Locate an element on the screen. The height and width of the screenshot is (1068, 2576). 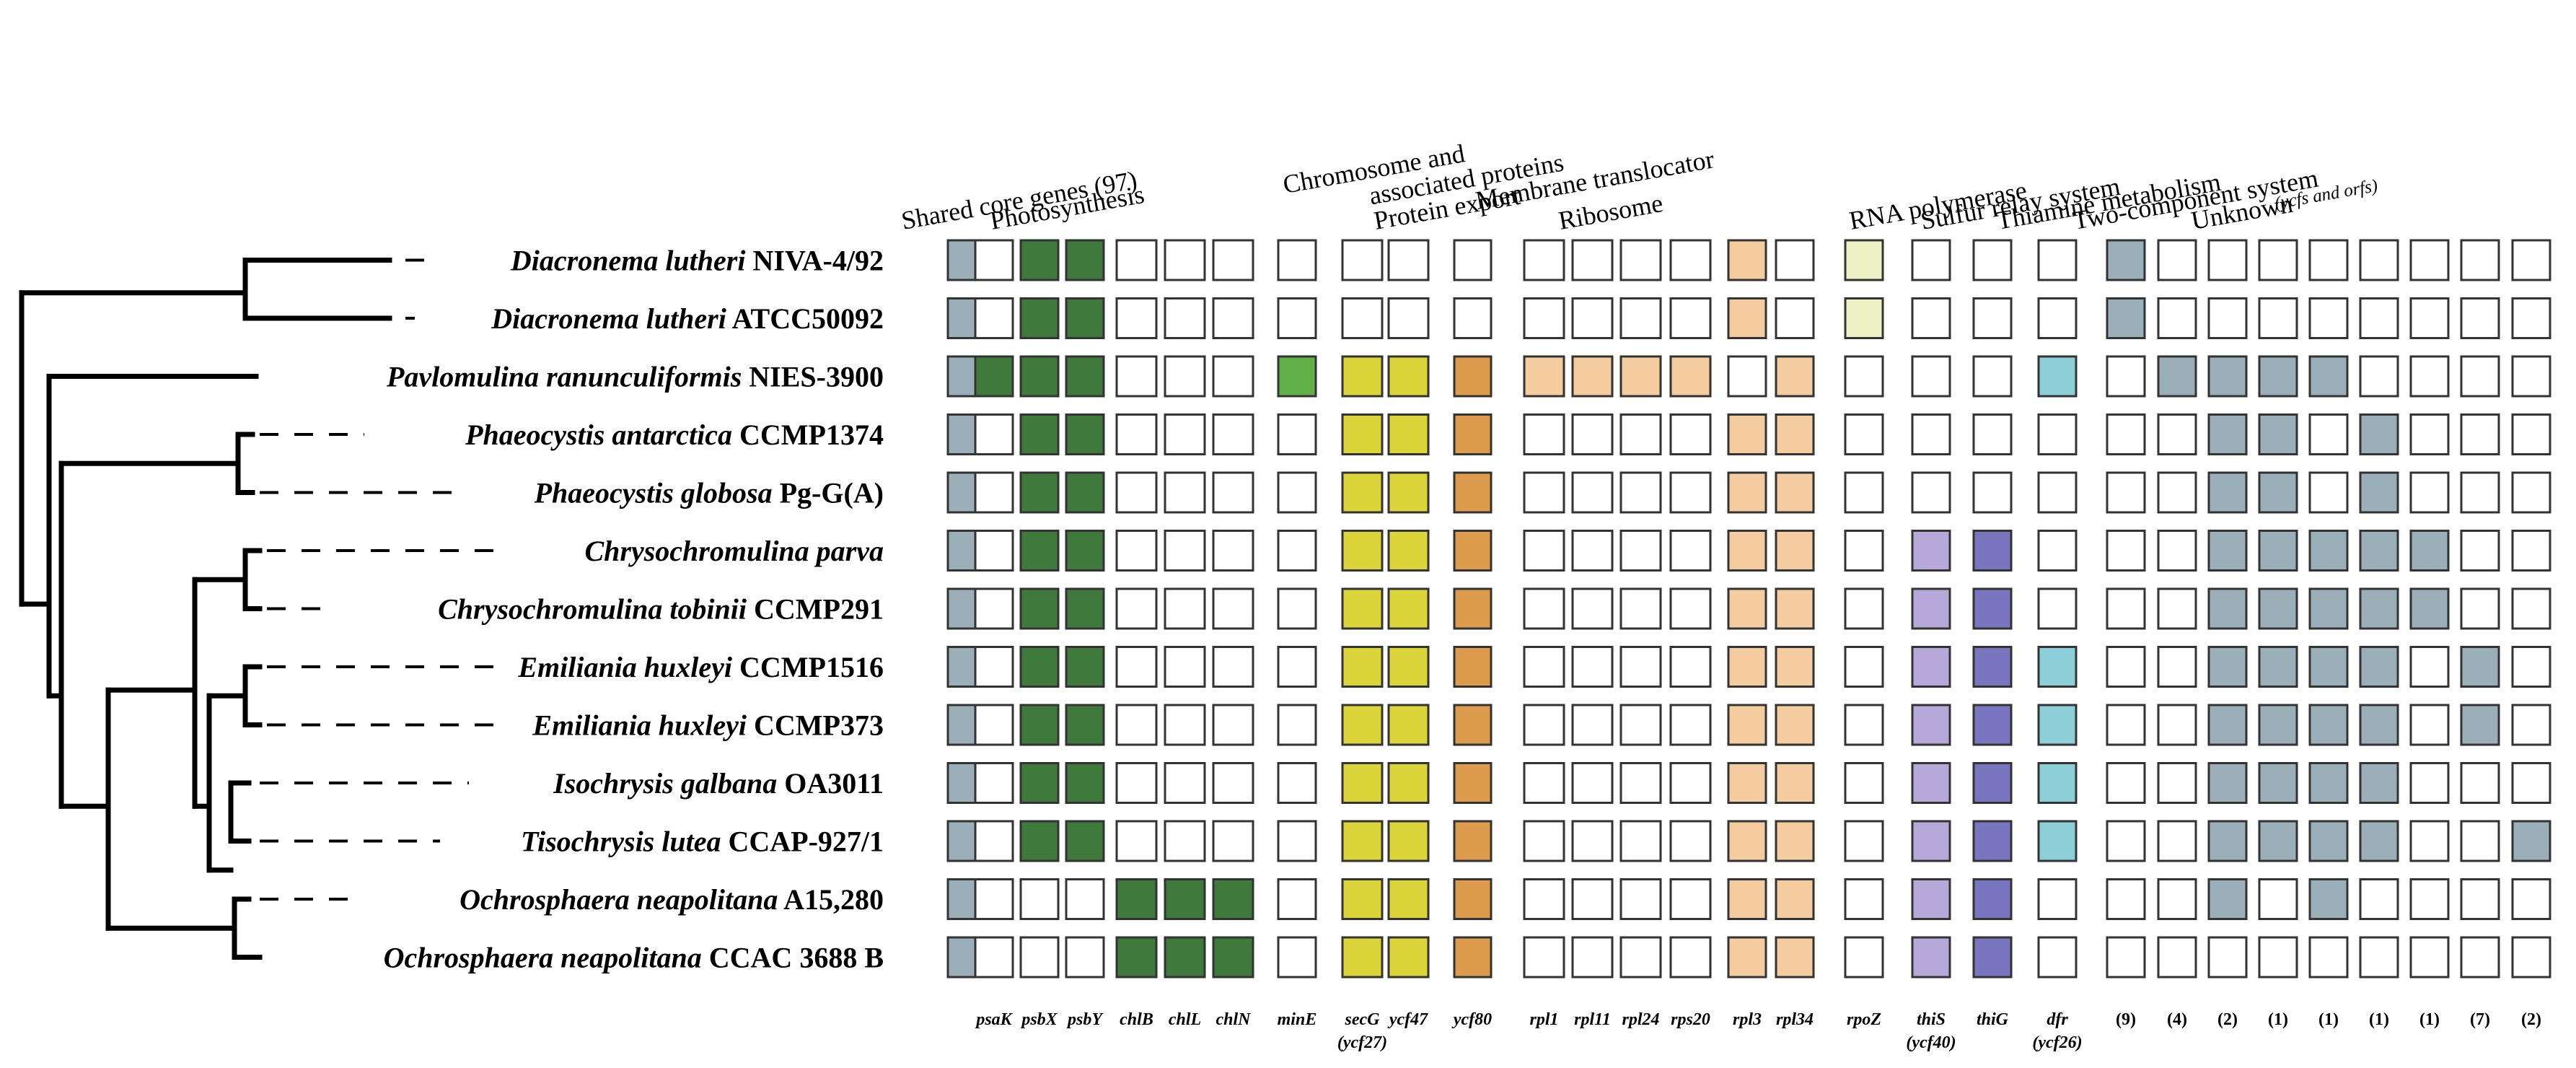
taxon-label: Diacronema lutheri NIVA-4/92 is located at coordinates (697, 261).